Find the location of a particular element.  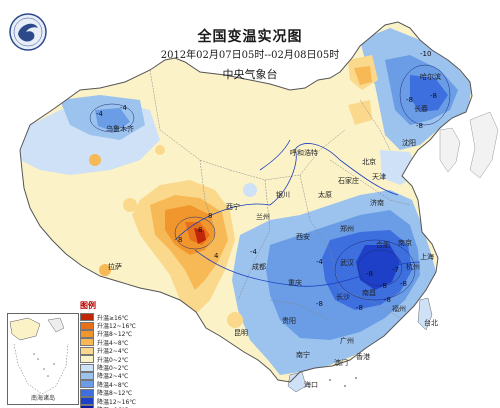

legend-item: 升温0~2℃ is located at coordinates (125, 359).